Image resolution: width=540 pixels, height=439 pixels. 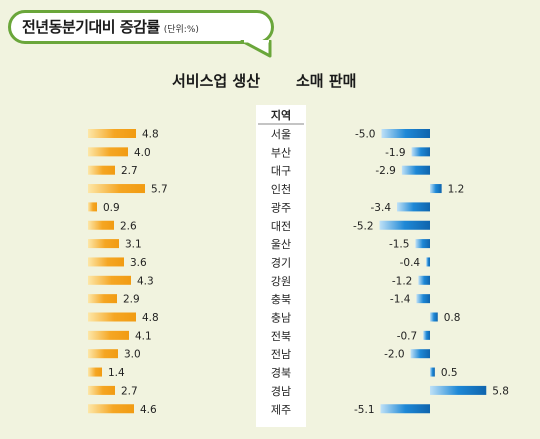 I want to click on retail-value-label: -2.0, so click(x=394, y=355).